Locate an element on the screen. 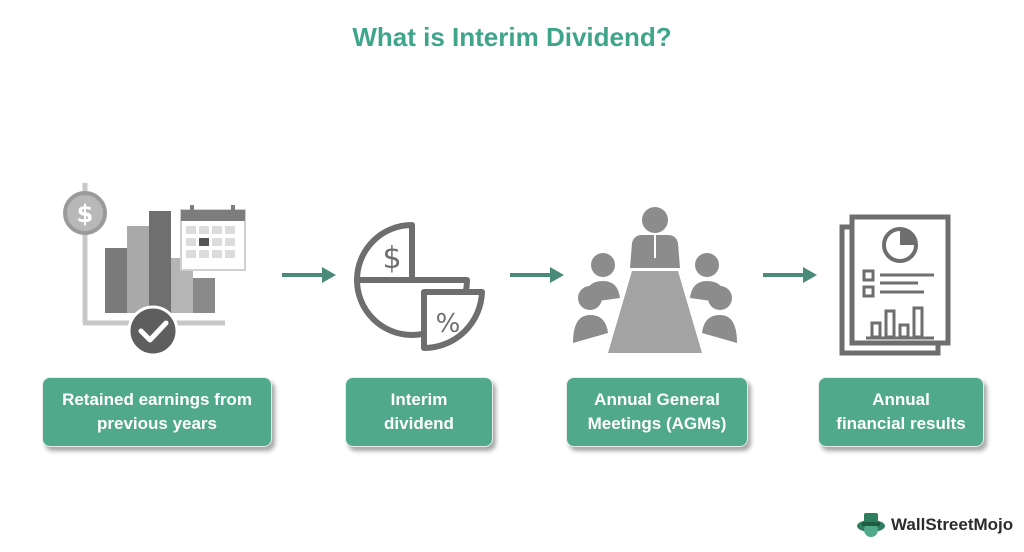  page-title: What is Interim Dividend? is located at coordinates (512, 37).